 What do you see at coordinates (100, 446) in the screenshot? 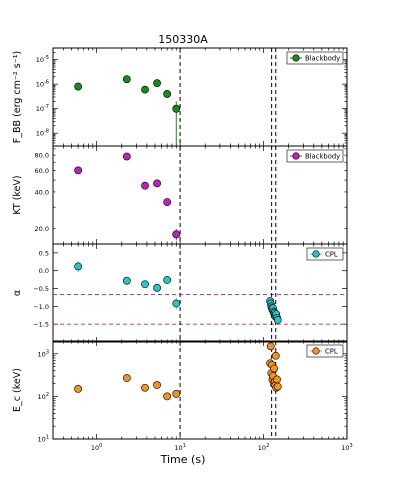
I see `x-tick-label-exponent: 0` at bounding box center [100, 446].